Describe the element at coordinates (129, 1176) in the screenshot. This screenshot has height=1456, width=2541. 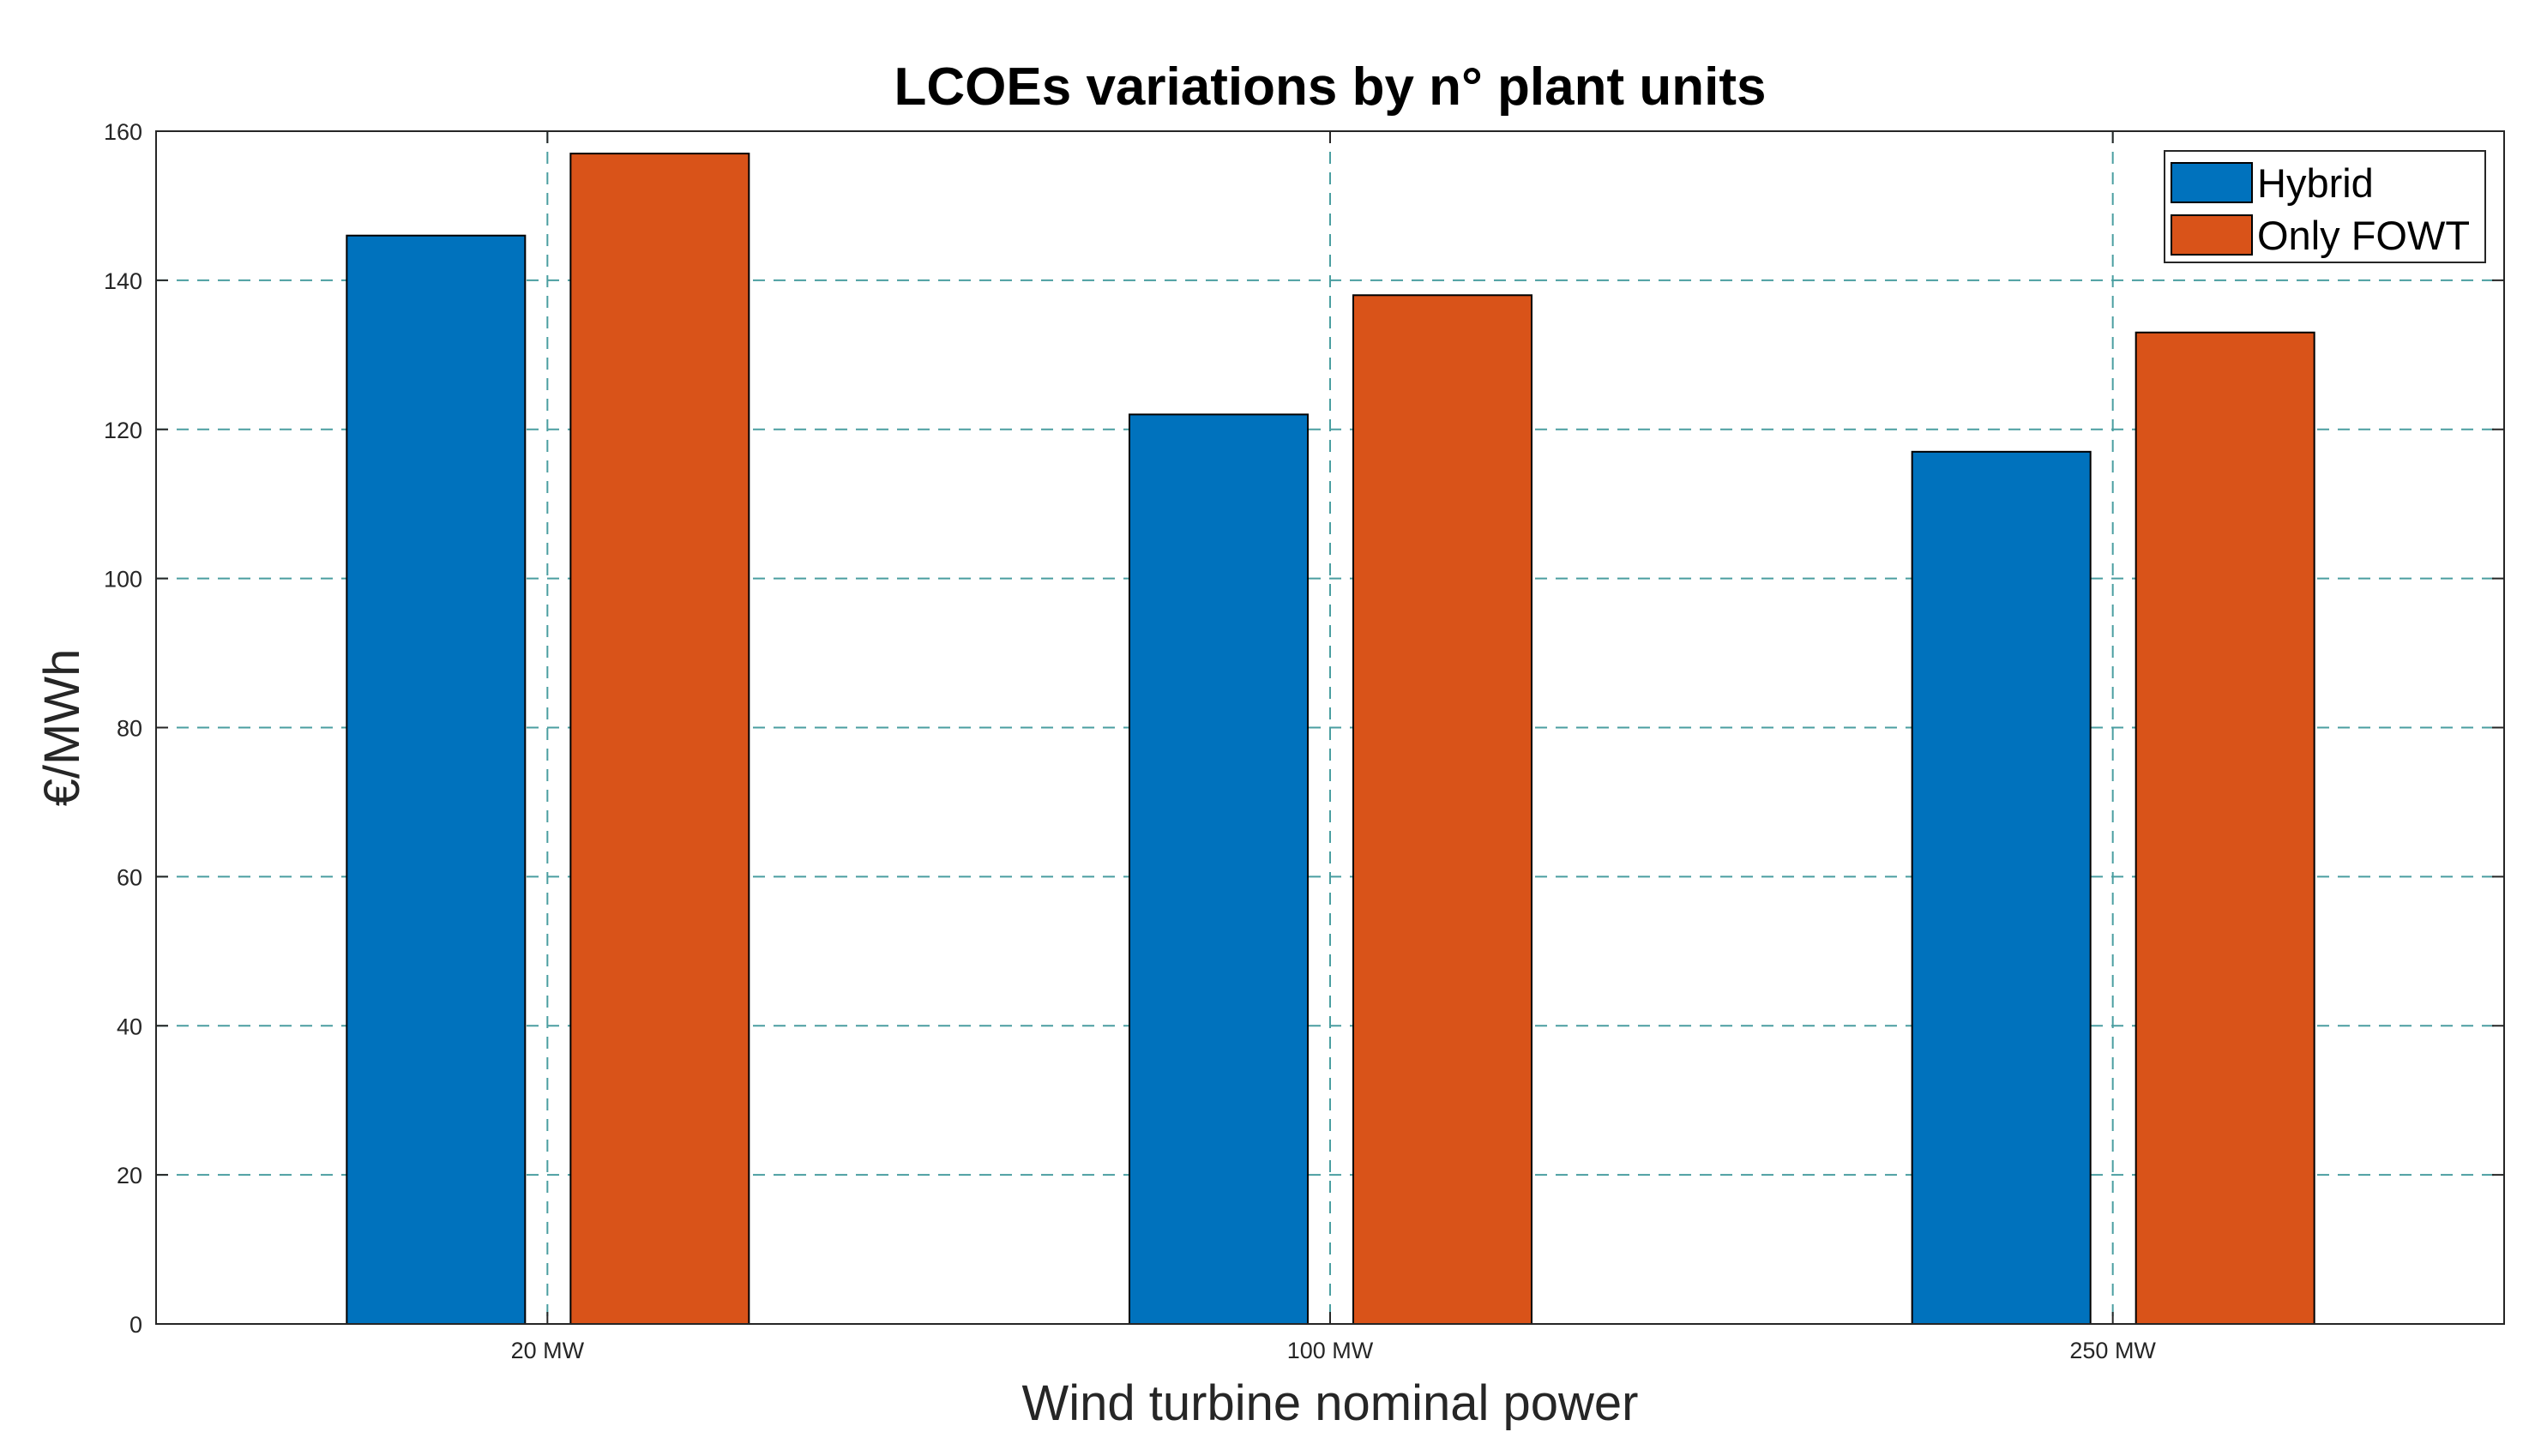
I see `y-tick-label: 20` at that location.